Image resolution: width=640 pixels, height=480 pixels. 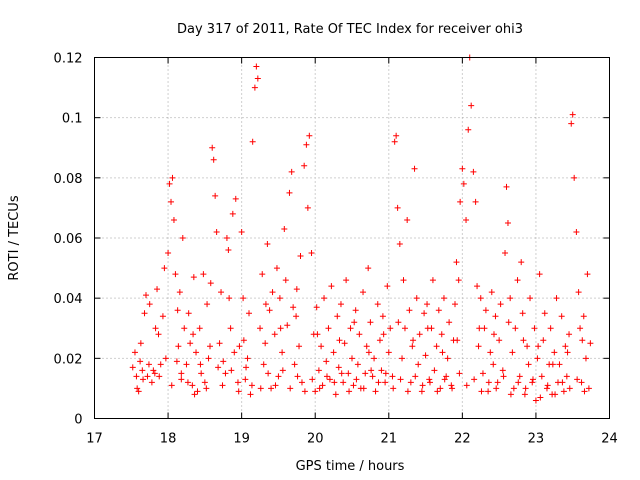 What do you see at coordinates (68, 239) in the screenshot?
I see `y-tick-label: 0.06` at bounding box center [68, 239].